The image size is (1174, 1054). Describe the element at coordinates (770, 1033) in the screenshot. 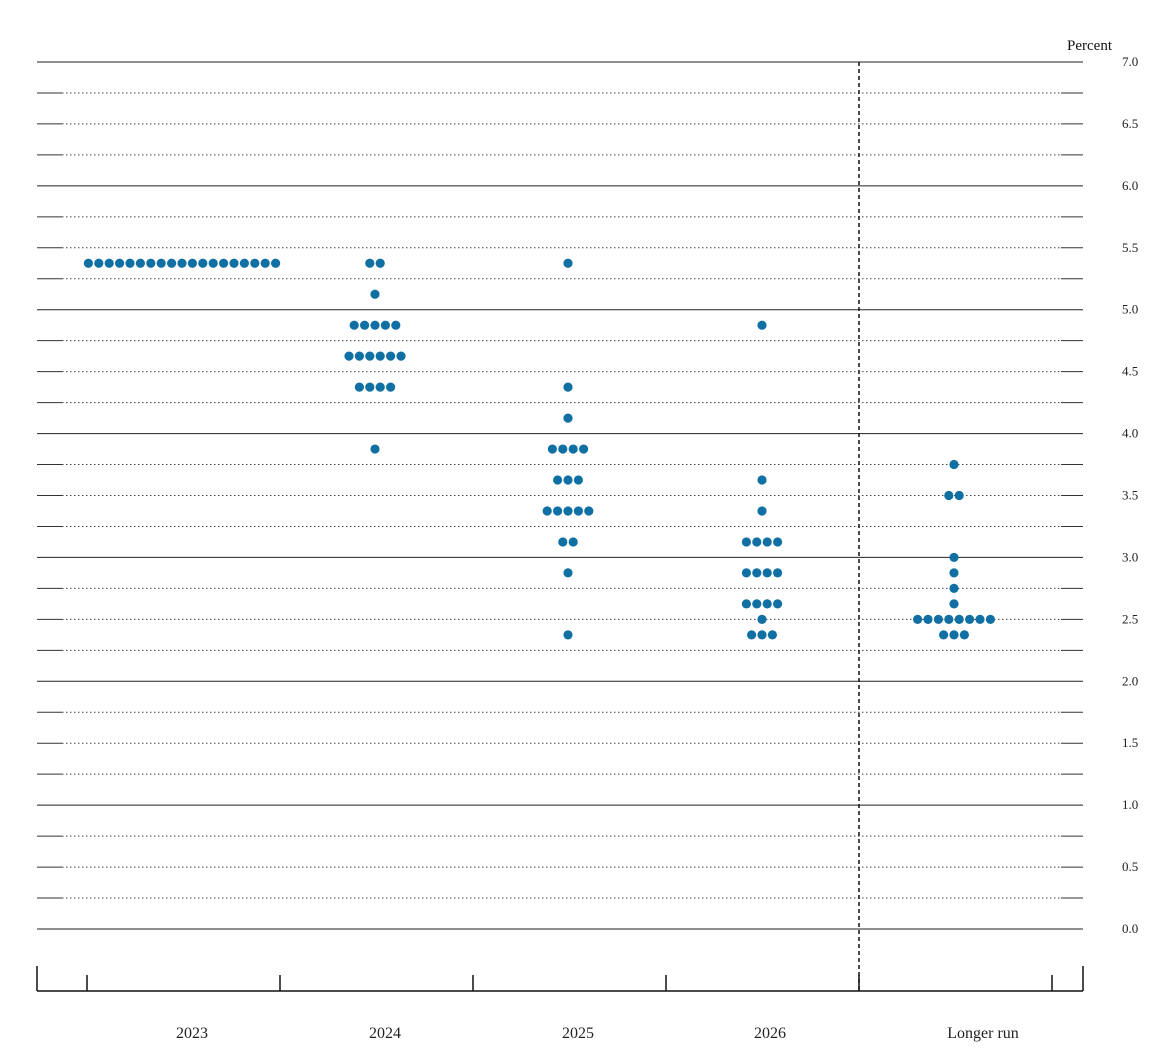

I see `x-category-label: 2026` at that location.